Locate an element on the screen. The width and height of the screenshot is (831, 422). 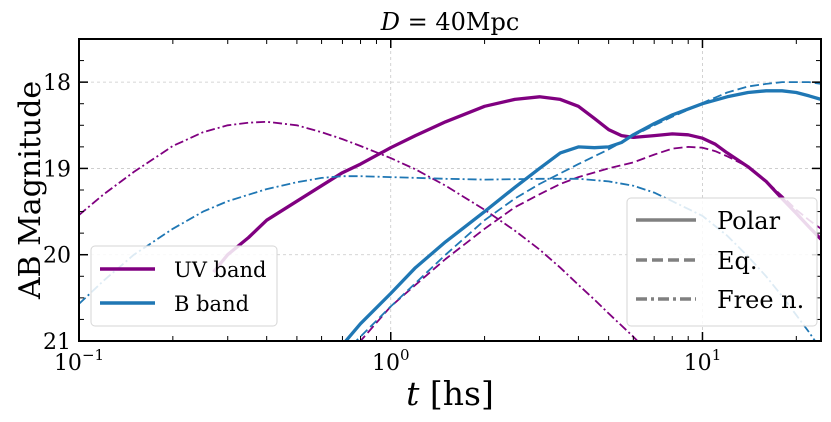
legend-polar-label: Polar is located at coordinates (749, 221).